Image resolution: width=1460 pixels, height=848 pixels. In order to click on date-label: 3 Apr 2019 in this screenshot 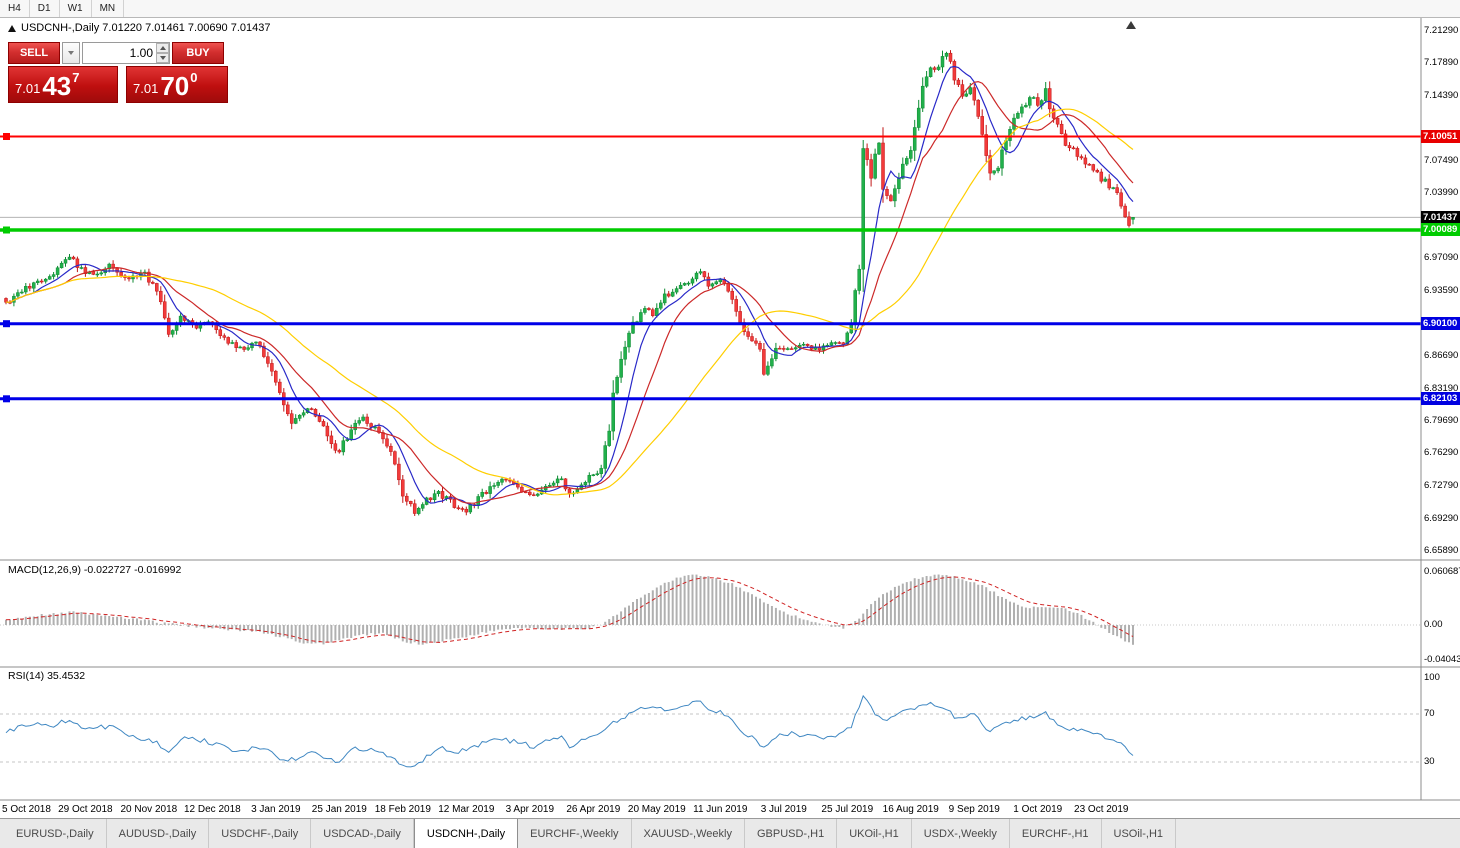, I will do `click(529, 809)`.